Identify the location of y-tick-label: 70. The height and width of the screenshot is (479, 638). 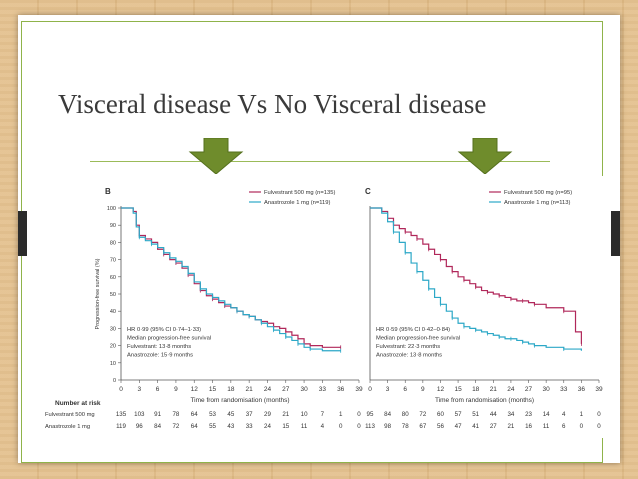
(113, 261).